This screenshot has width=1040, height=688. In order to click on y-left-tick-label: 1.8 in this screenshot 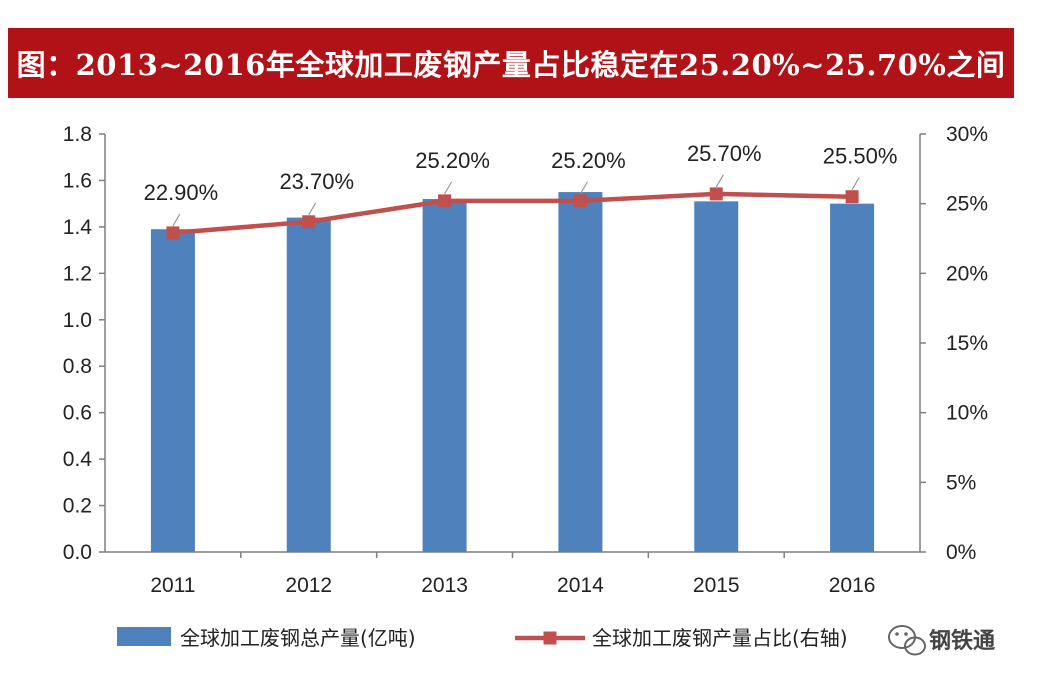, I will do `click(77, 134)`.